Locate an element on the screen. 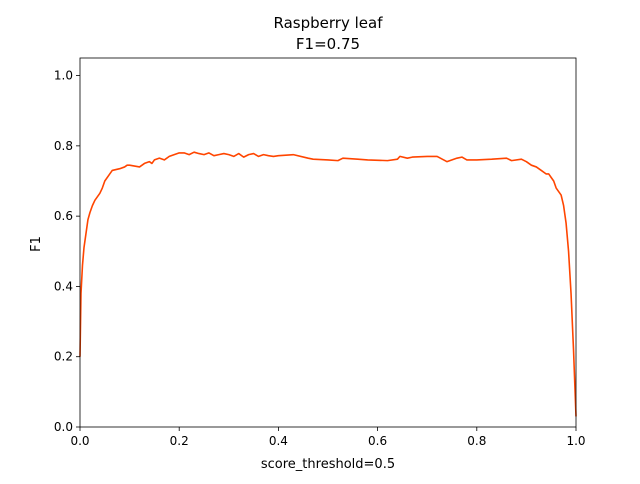  x-tick-label: 0.8 is located at coordinates (476, 441).